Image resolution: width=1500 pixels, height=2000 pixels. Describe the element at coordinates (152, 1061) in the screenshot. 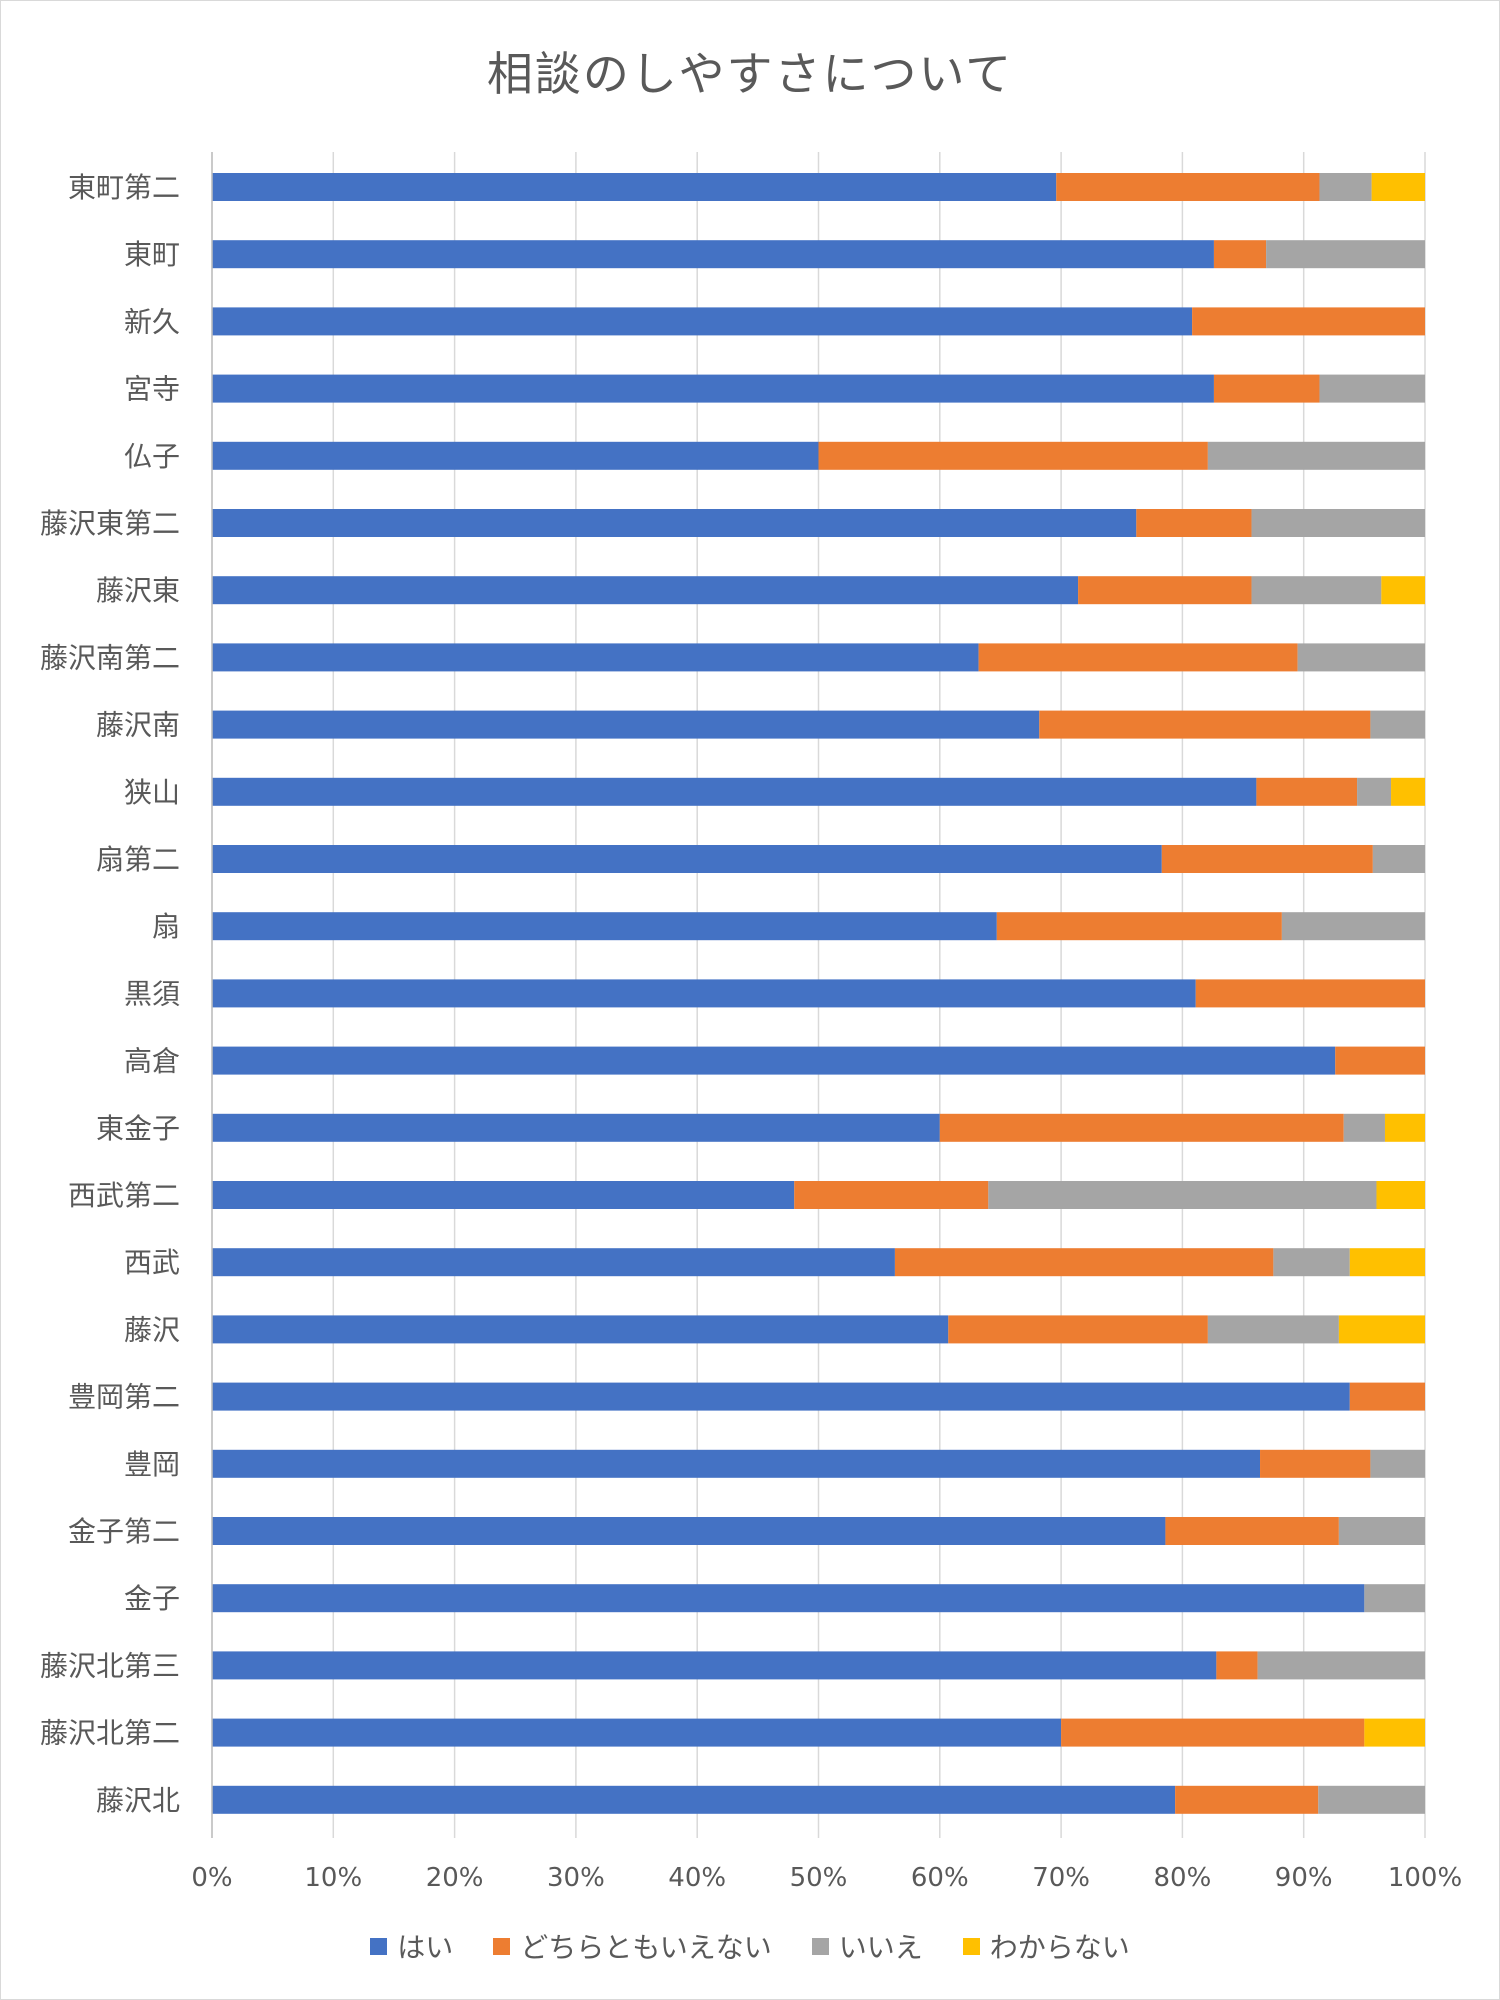

I see `category-label: 高倉` at that location.